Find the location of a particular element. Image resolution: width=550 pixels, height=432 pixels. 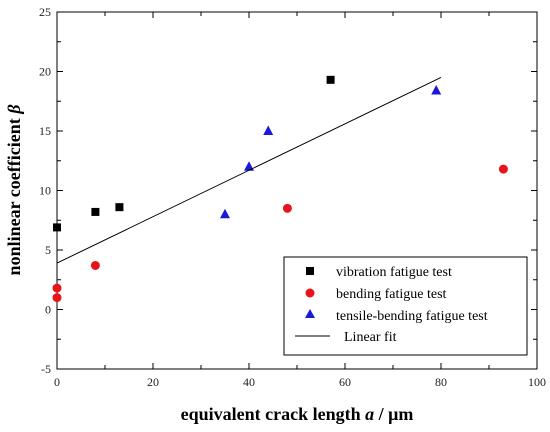

x-tick-label: 100 is located at coordinates (537, 382).